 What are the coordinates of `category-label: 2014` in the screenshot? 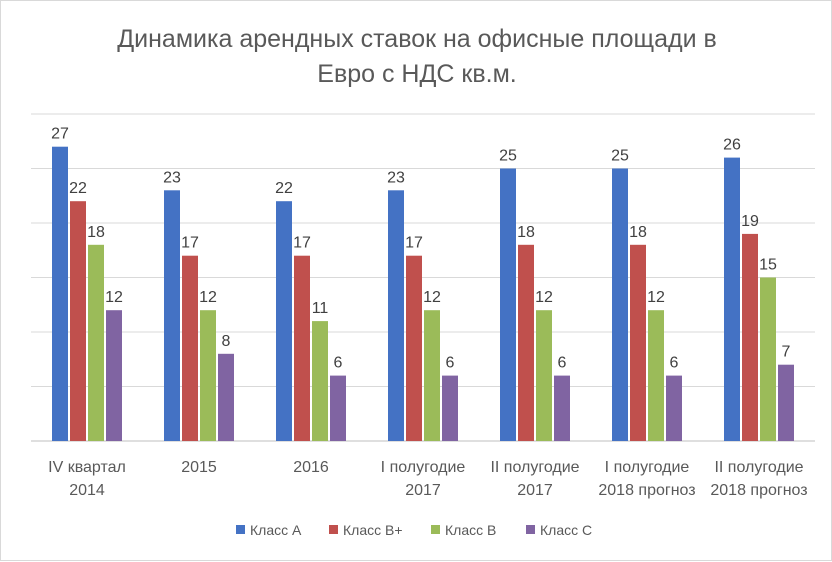 It's located at (87, 490).